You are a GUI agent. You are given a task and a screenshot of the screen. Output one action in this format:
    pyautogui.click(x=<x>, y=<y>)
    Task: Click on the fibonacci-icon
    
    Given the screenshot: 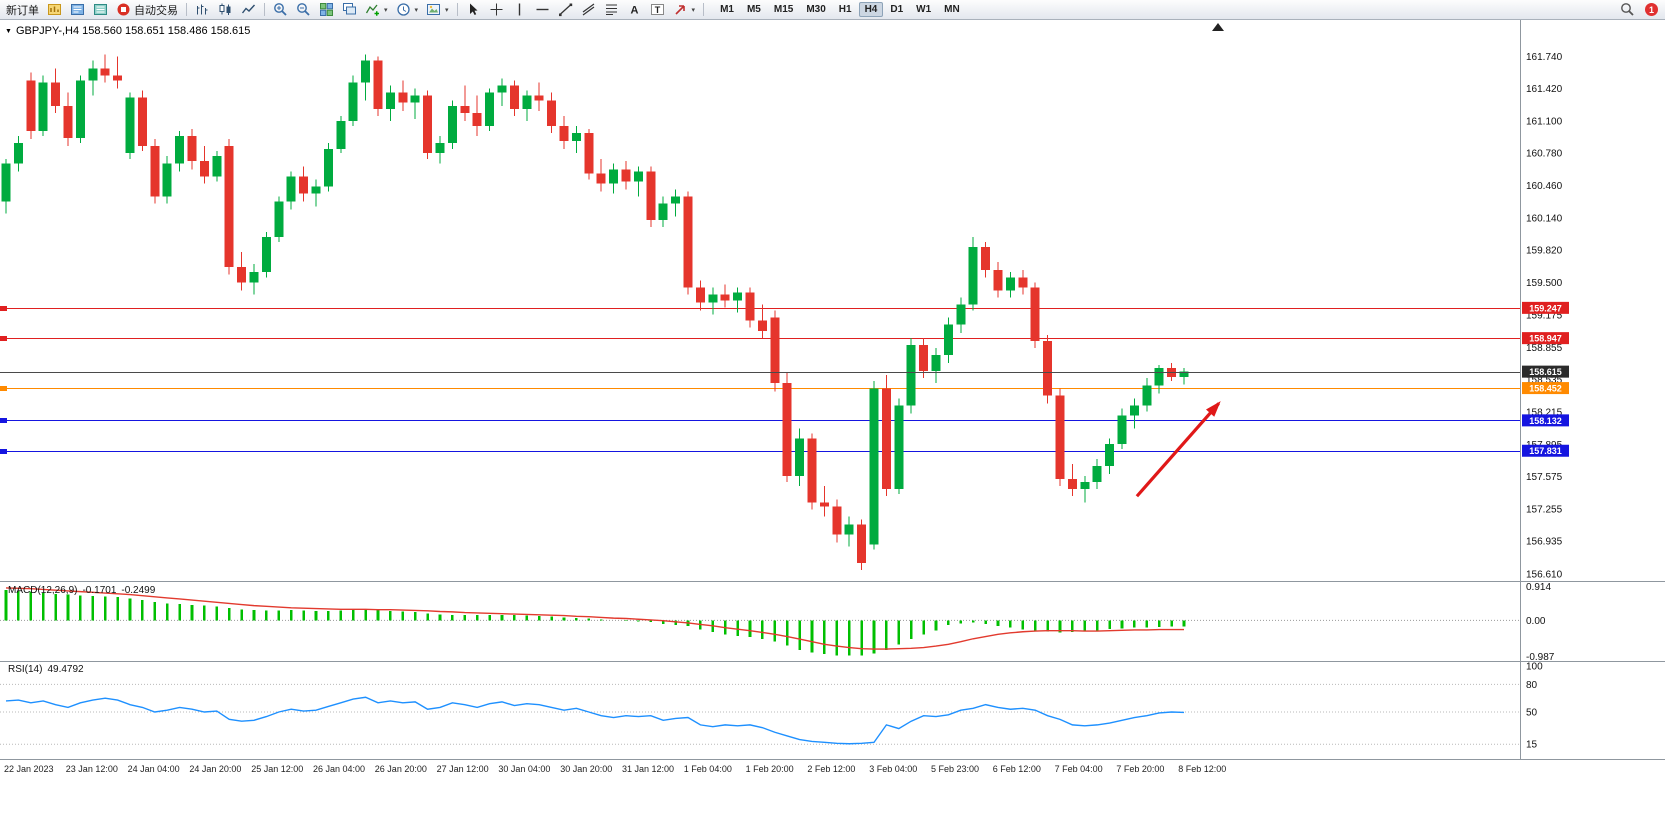 What is the action you would take?
    pyautogui.click(x=611, y=9)
    